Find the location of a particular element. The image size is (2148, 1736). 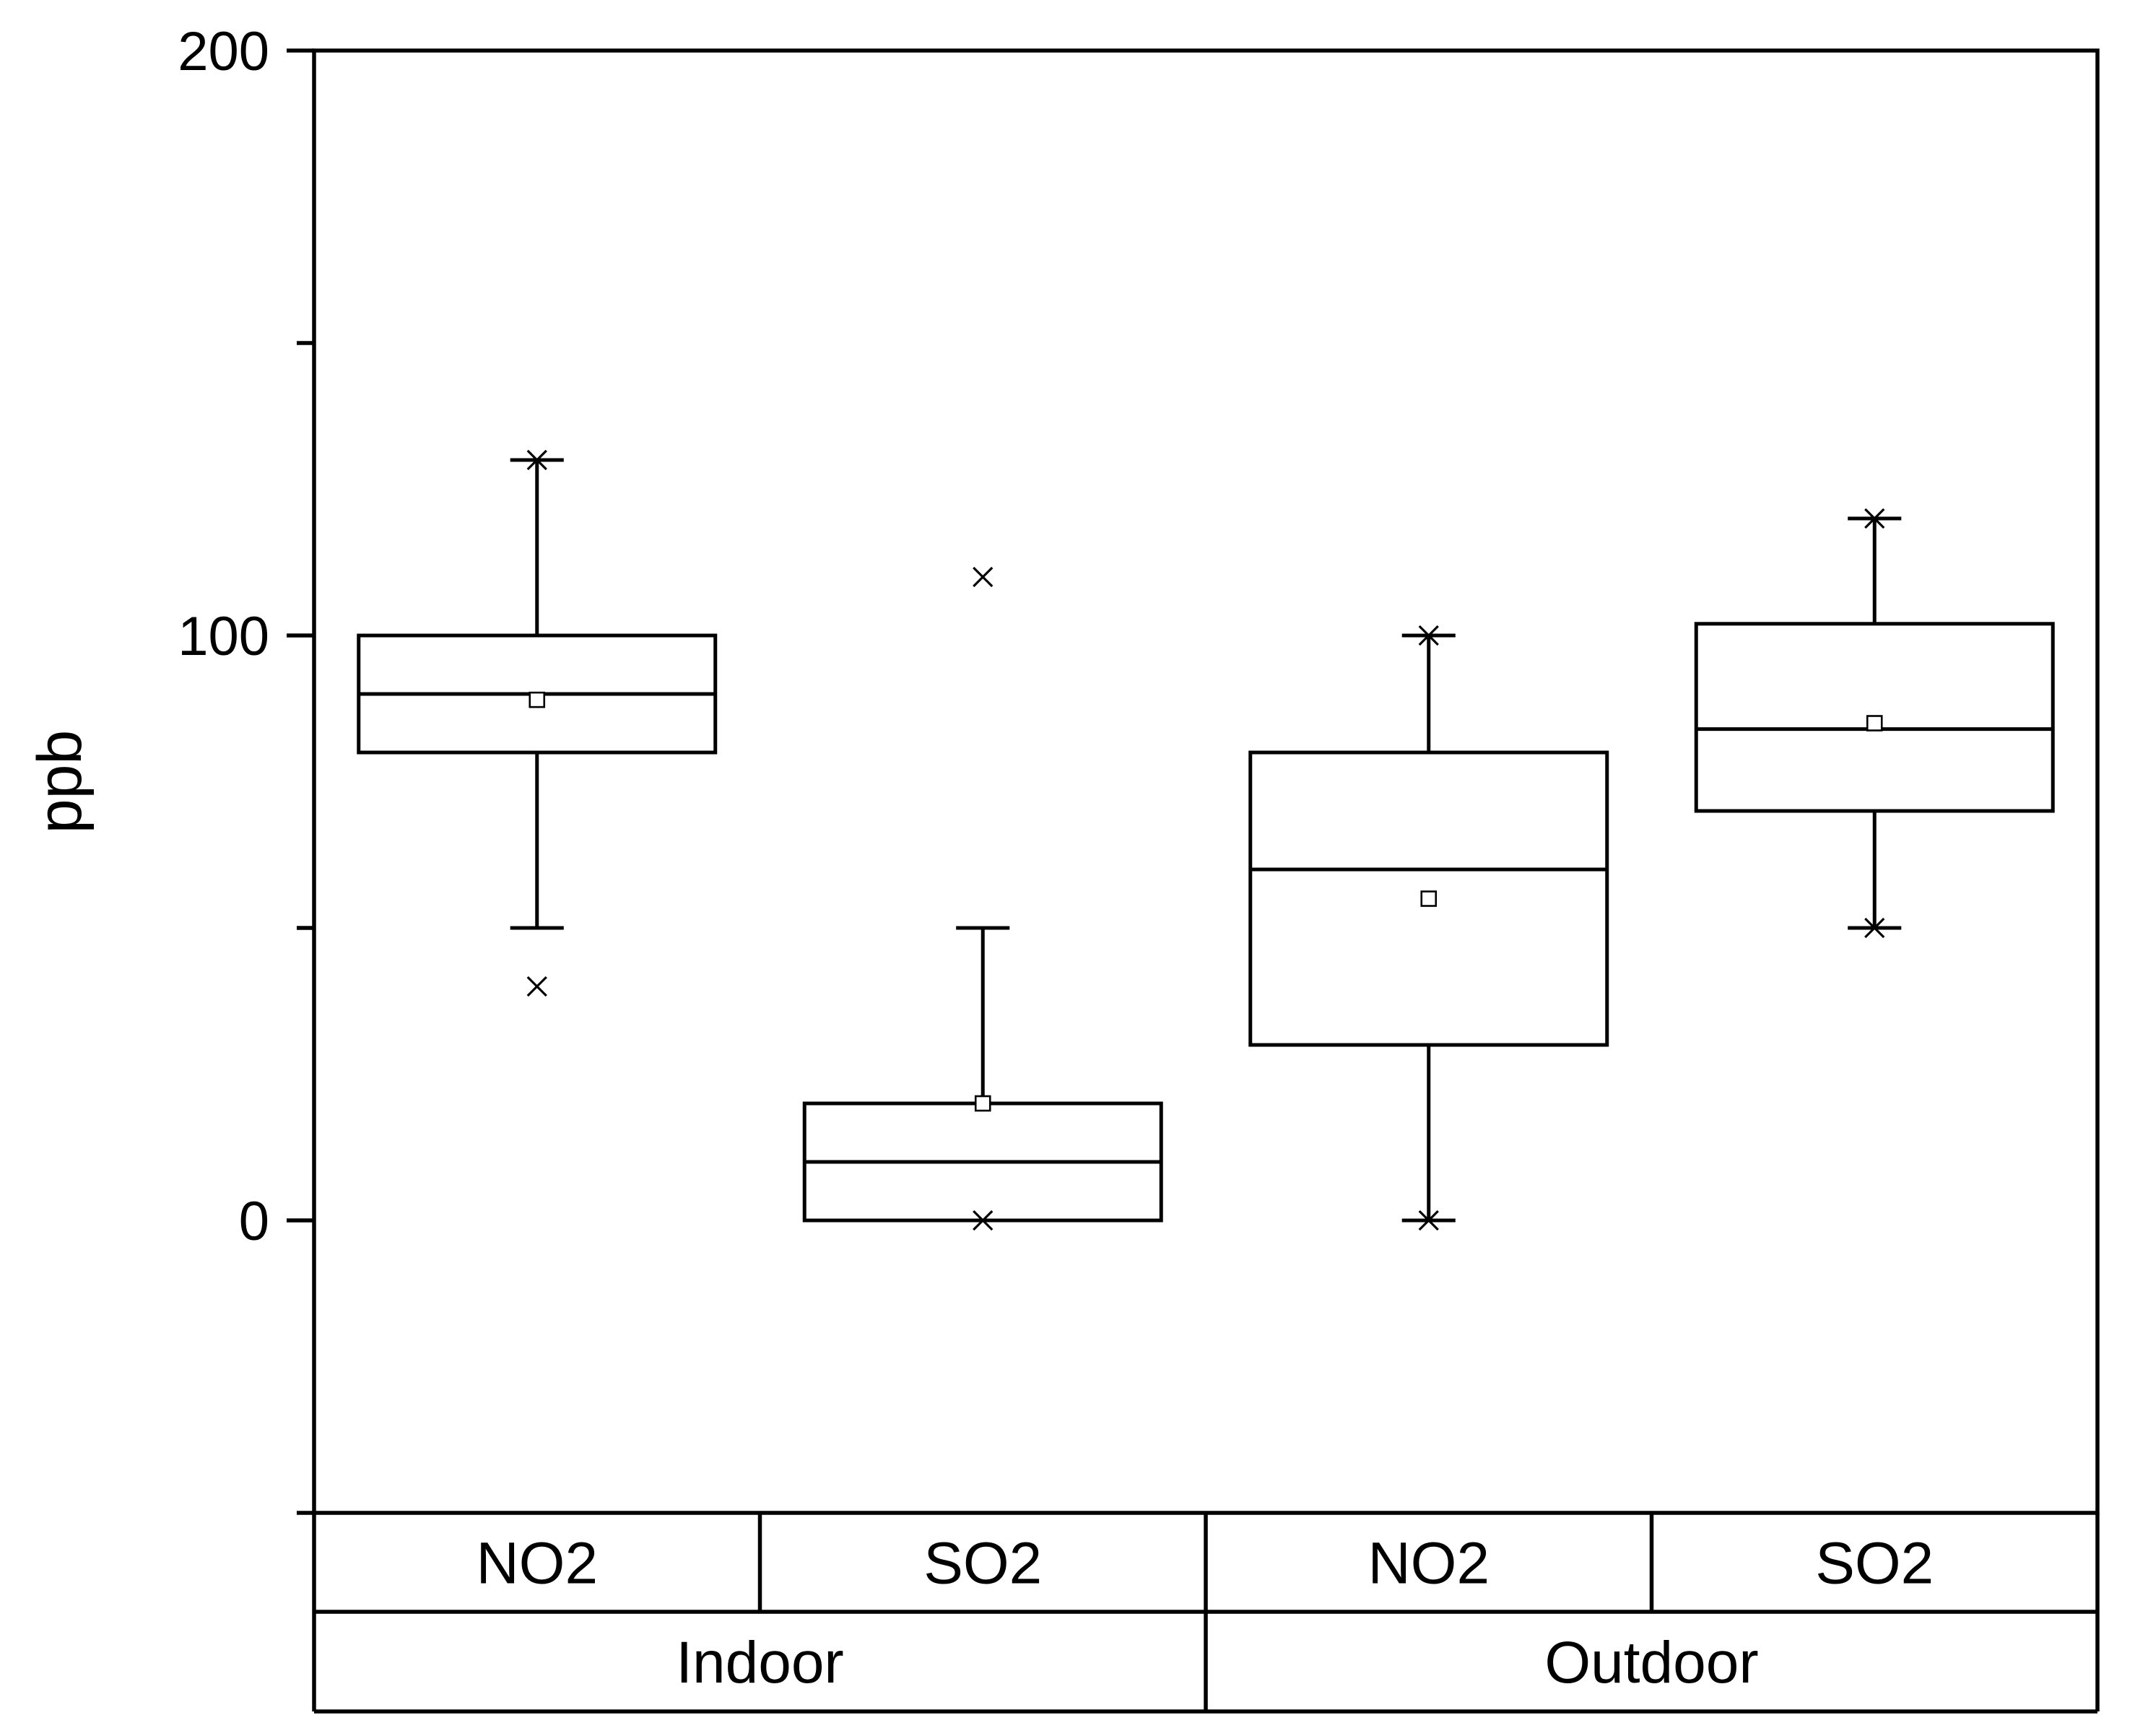

group-label: Outdoor is located at coordinates (1651, 1663).